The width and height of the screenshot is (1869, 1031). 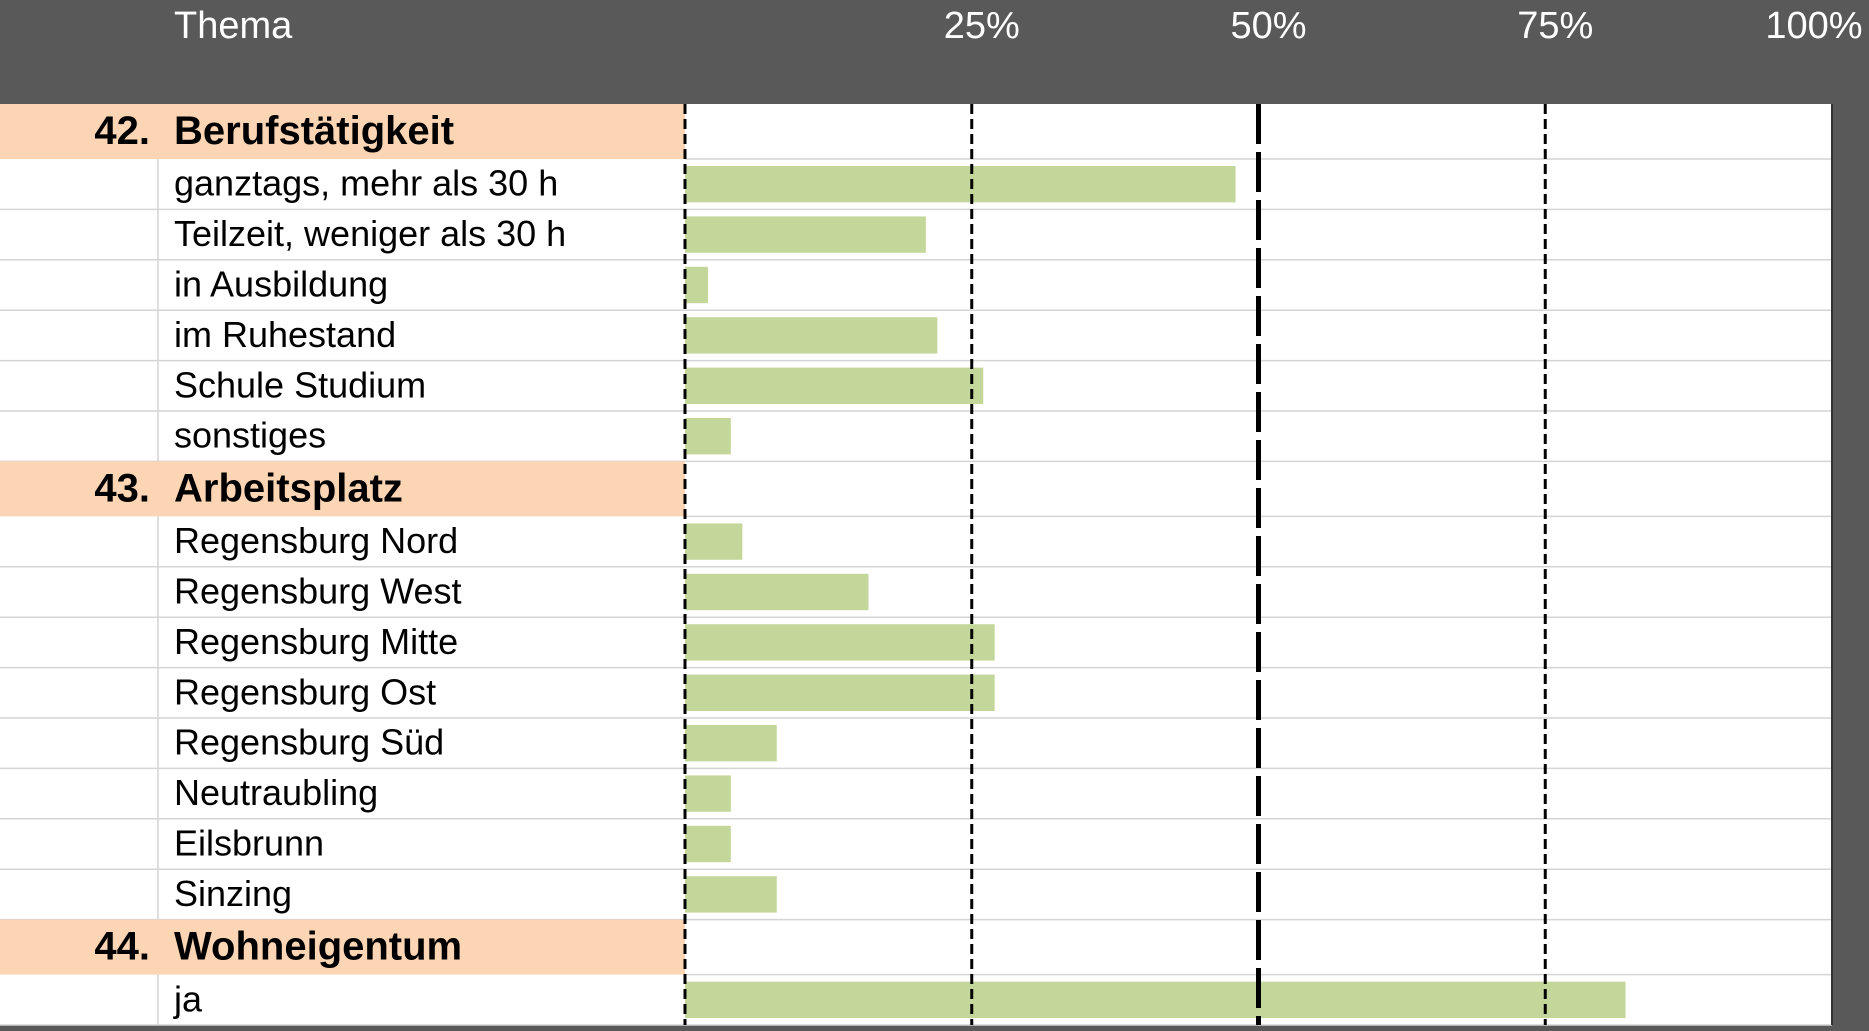 What do you see at coordinates (288, 488) in the screenshot?
I see `section-title: Arbeitsplatz` at bounding box center [288, 488].